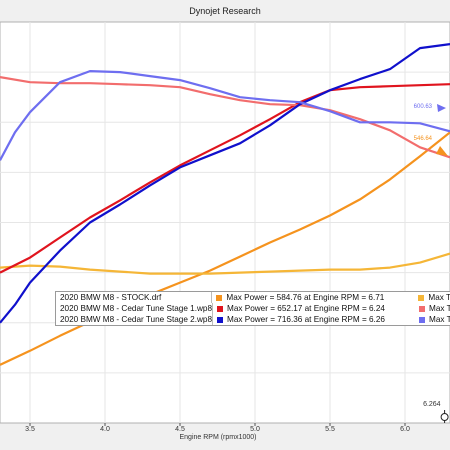 The height and width of the screenshot is (450, 450). What do you see at coordinates (136, 319) in the screenshot?
I see `legend-file-name: 2020 BMW M8 - Cedar Tune Stage 2.wp8` at bounding box center [136, 319].